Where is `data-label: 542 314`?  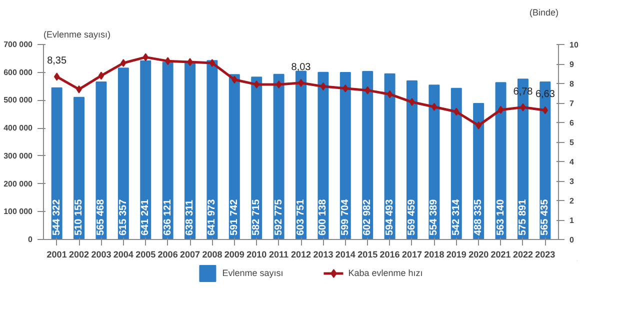 data-label: 542 314 is located at coordinates (456, 217).